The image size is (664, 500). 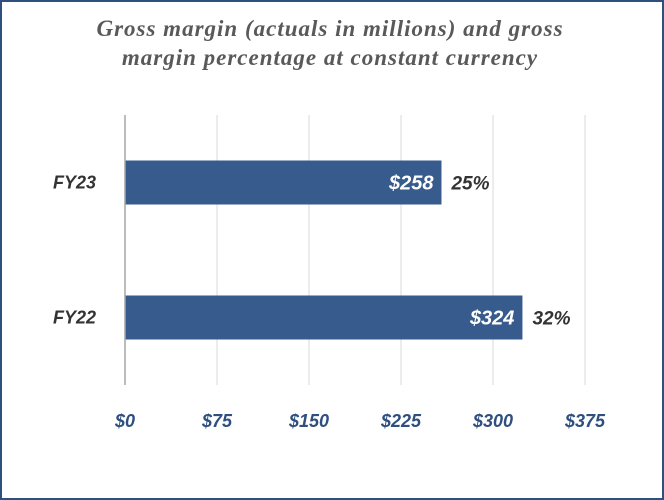 I want to click on category-label: FY23, so click(x=74, y=183).